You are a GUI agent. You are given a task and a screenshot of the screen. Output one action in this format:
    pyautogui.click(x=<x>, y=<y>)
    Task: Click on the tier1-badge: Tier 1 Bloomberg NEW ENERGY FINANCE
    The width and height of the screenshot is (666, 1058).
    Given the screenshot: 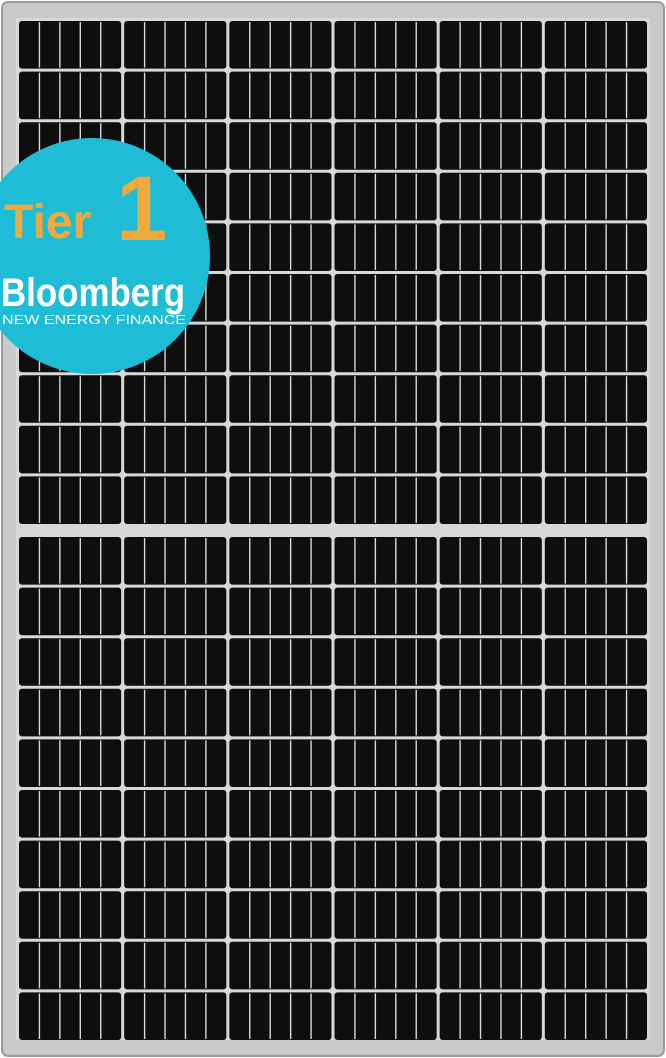 What is the action you would take?
    pyautogui.click(x=105, y=256)
    